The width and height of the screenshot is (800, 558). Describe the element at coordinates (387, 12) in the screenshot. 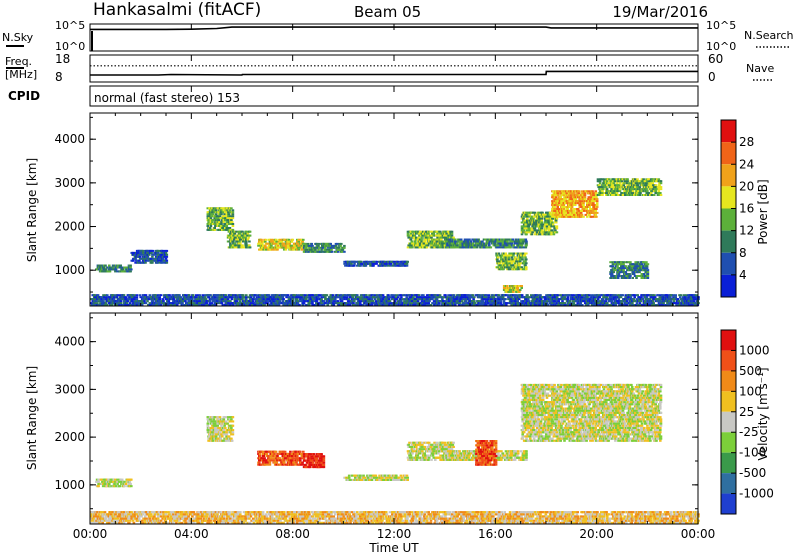

I see `beam-label: Beam 05` at that location.